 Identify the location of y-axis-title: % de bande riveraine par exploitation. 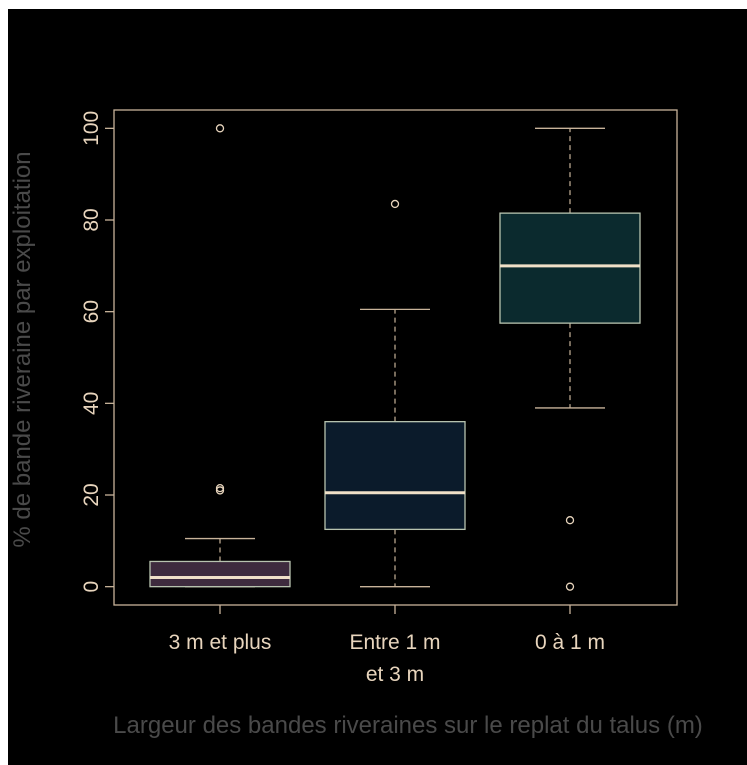
(22, 349).